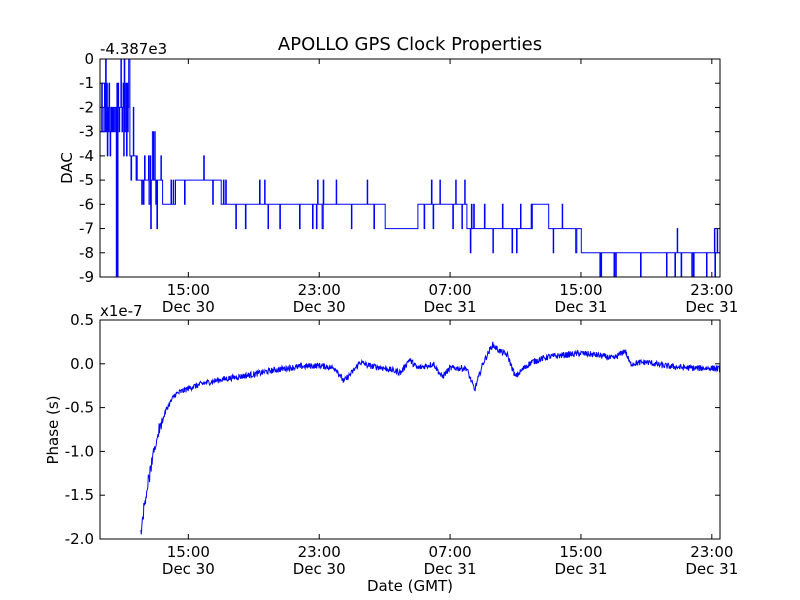  What do you see at coordinates (79, 451) in the screenshot?
I see `phase-ytick-label: -1.0` at bounding box center [79, 451].